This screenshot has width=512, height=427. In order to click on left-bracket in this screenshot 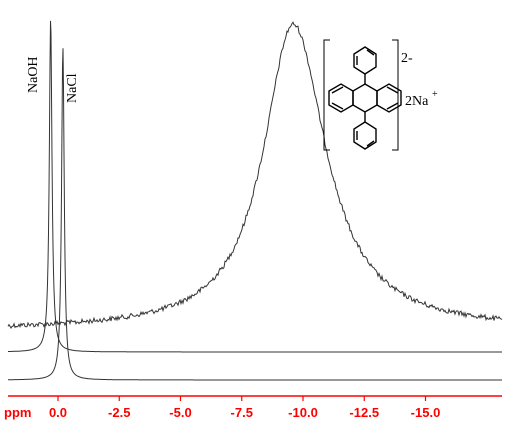, I will do `click(326, 95)`.